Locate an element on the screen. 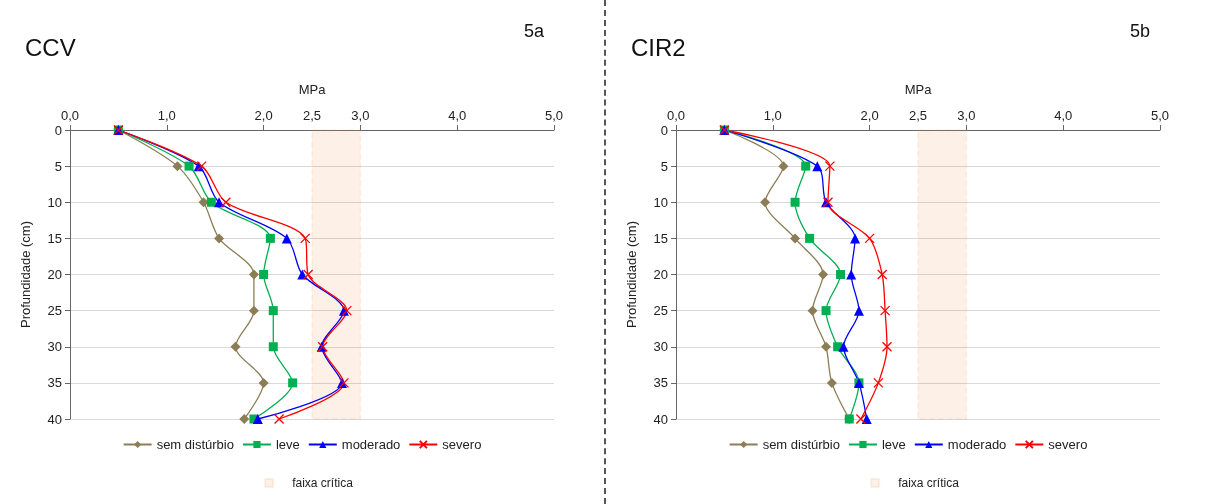 The width and height of the screenshot is (1210, 504). chart-title: CIR2 is located at coordinates (658, 47).